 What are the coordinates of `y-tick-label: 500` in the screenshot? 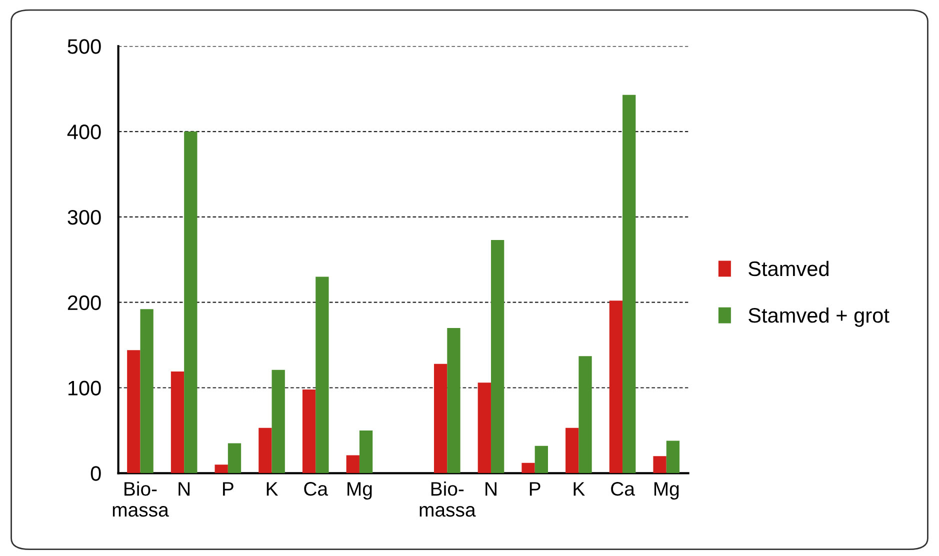 It's located at (84, 46).